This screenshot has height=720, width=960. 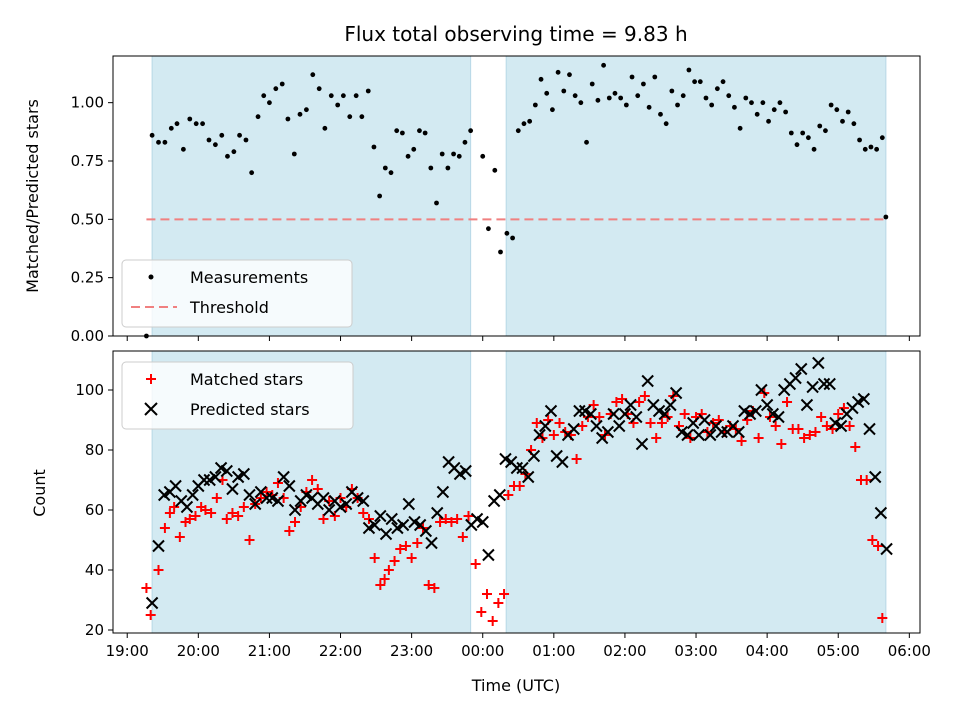 I want to click on x-tick-label: 06:00, so click(x=909, y=651).